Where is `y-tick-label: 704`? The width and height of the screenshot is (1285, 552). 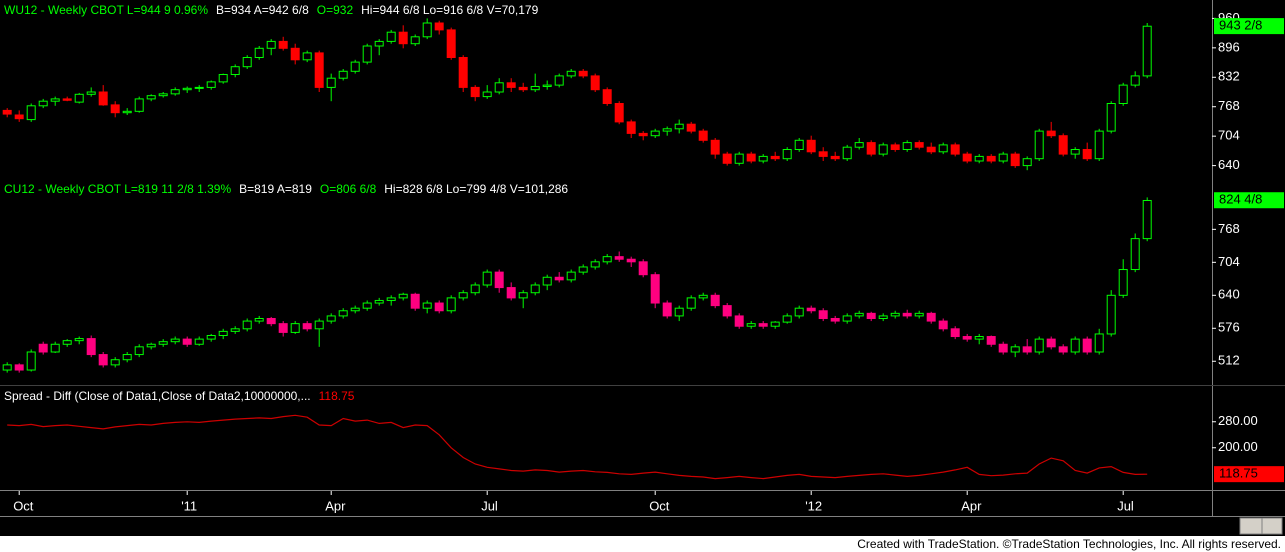
y-tick-label: 704 is located at coordinates (1229, 261).